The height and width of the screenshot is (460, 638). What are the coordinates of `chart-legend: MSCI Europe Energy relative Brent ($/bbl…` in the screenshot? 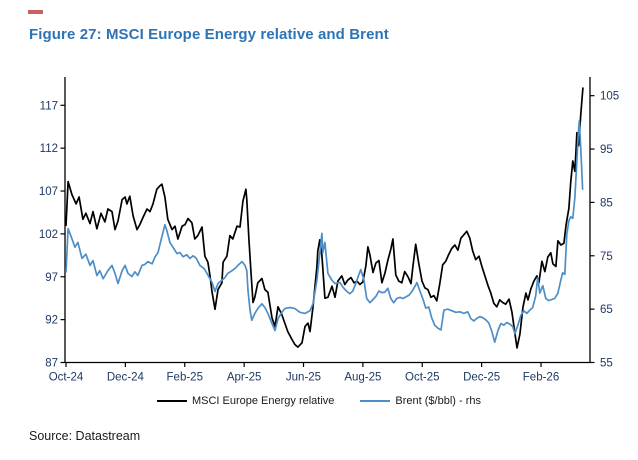 It's located at (319, 401).